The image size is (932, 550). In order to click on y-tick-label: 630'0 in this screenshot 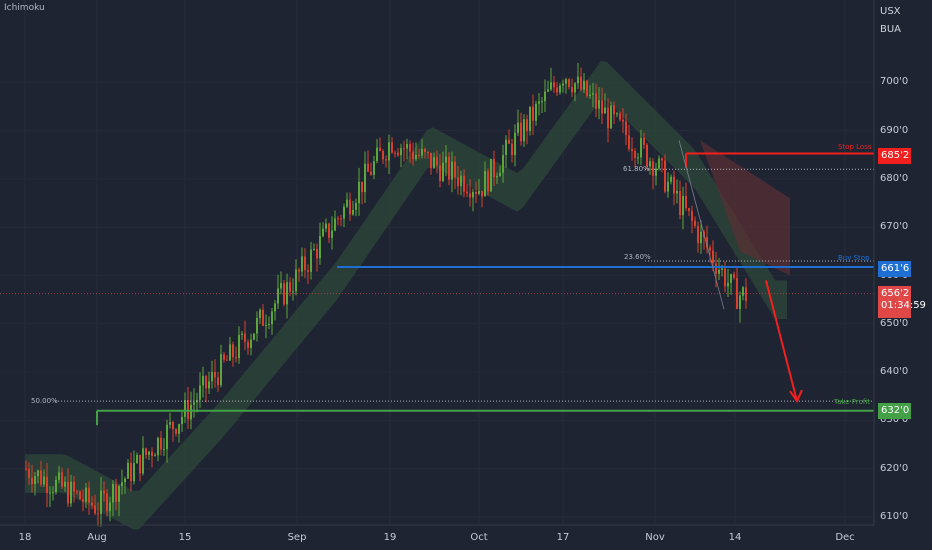, I will do `click(894, 420)`.